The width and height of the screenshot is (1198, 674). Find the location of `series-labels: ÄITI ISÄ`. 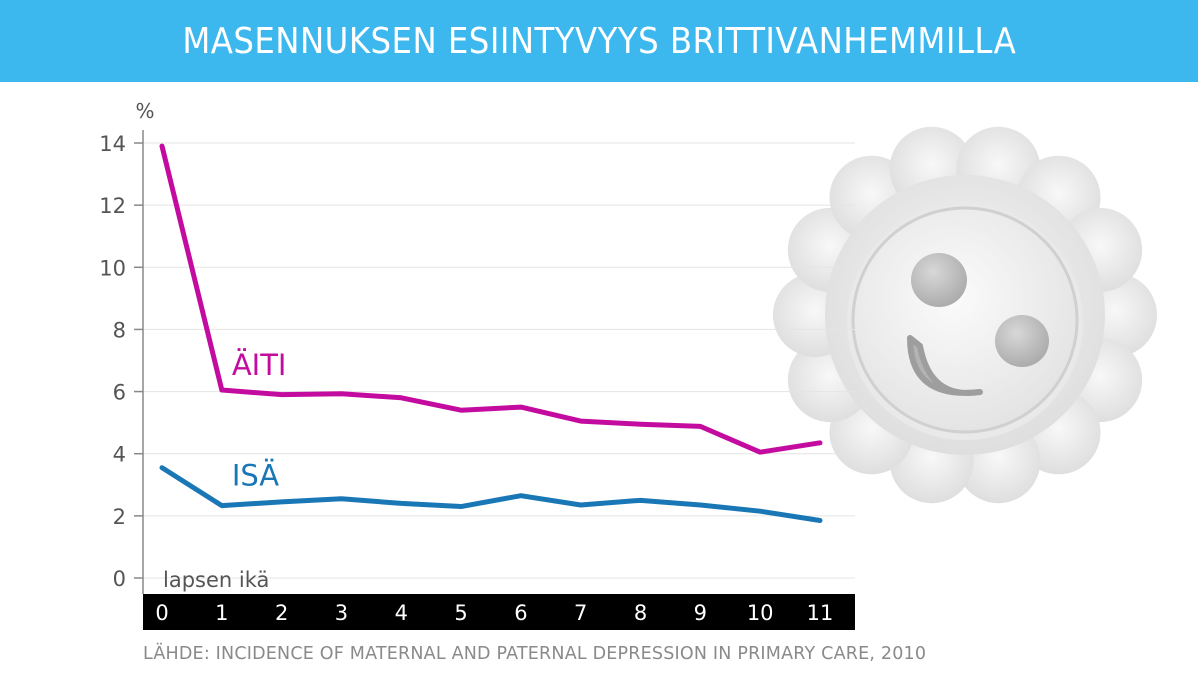

series-labels: ÄITI ISÄ is located at coordinates (259, 420).